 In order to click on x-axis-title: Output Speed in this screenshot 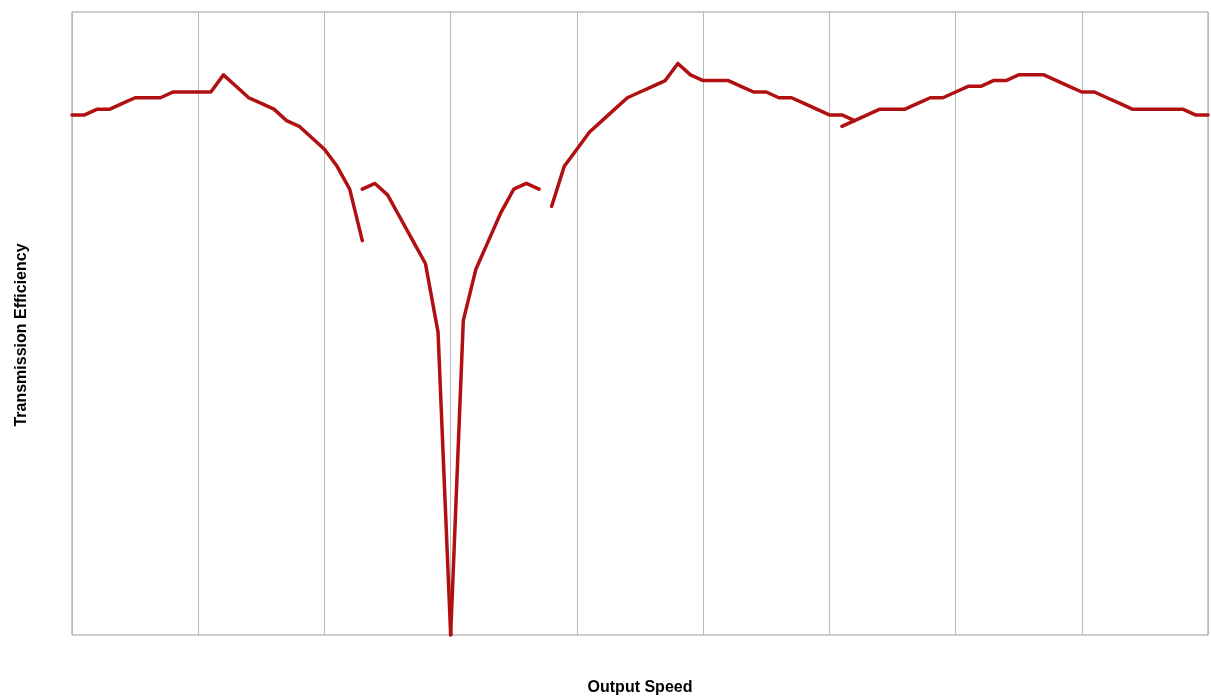, I will do `click(640, 686)`.